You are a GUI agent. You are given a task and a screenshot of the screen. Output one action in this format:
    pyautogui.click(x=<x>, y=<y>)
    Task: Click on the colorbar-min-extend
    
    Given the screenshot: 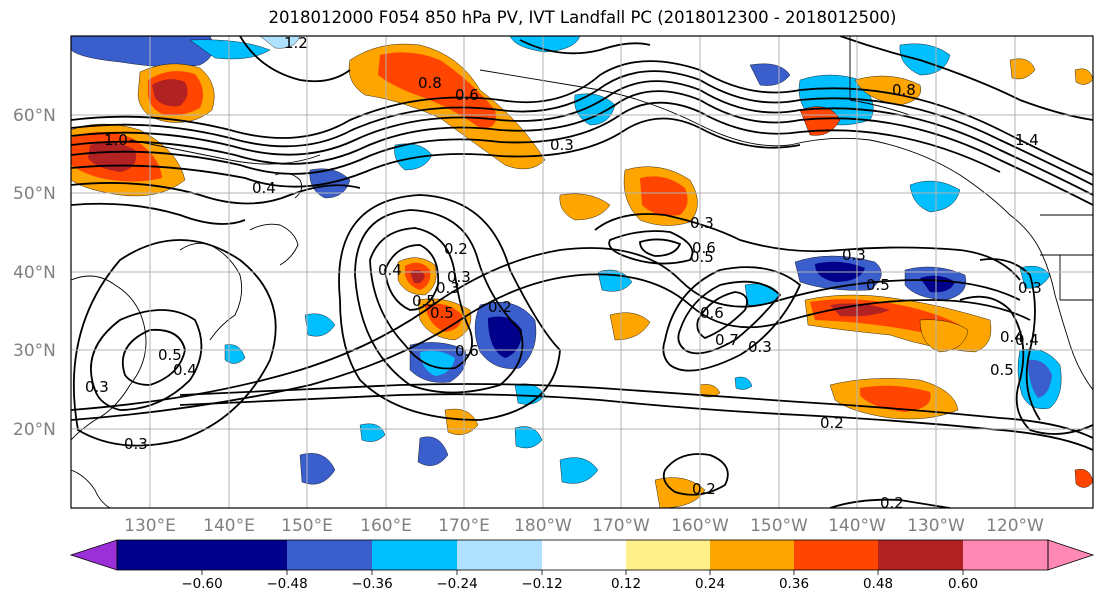 What is the action you would take?
    pyautogui.click(x=93, y=555)
    